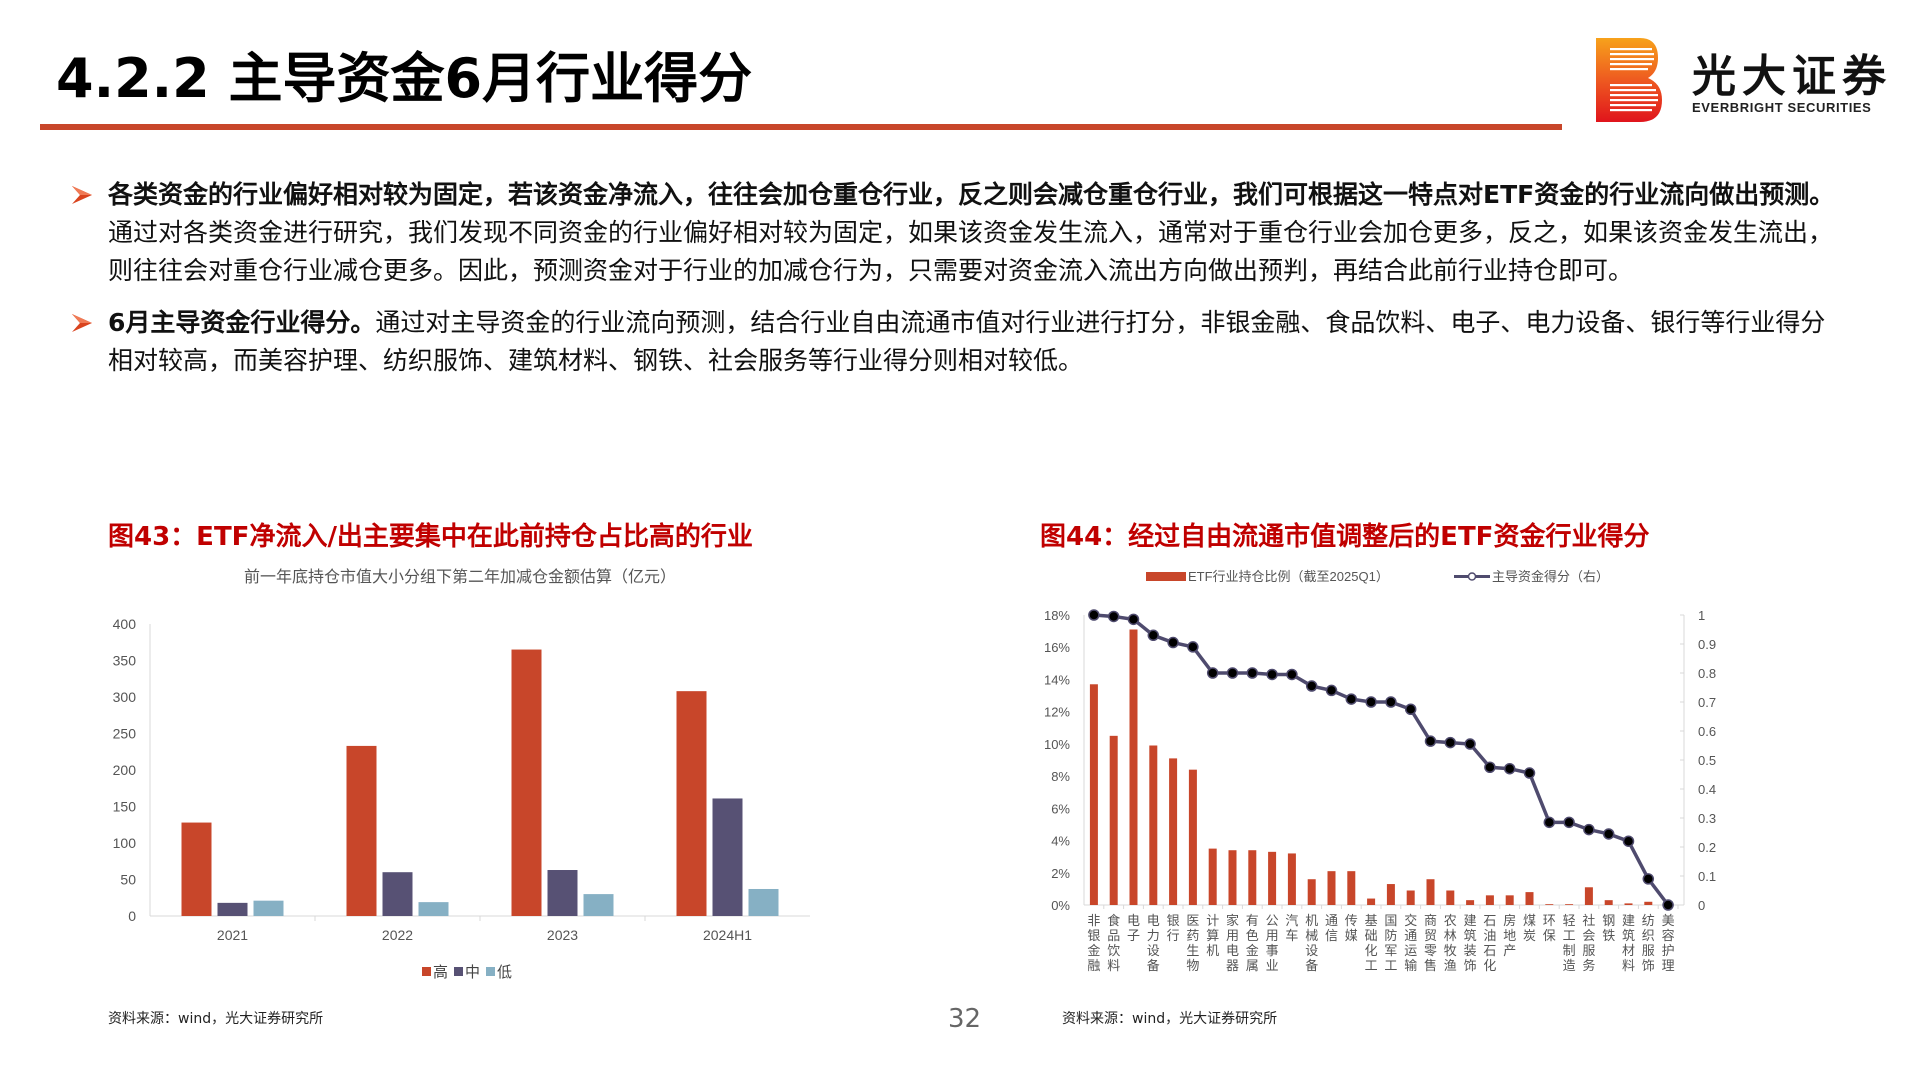 The width and height of the screenshot is (1920, 1080). I want to click on y-right-tick-label: 0.6, so click(1707, 731).